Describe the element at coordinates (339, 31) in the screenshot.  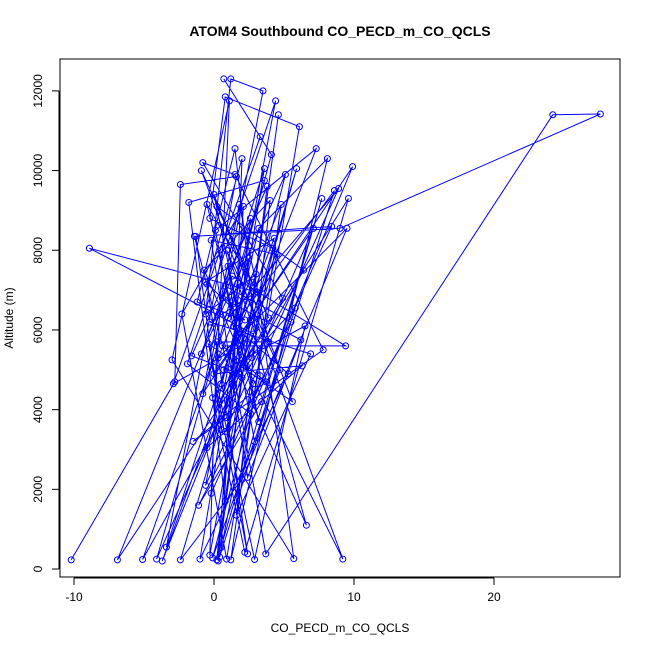
I see `chart-title: ATOM4 Southbound CO_PECD_m_CO_QCLS` at that location.